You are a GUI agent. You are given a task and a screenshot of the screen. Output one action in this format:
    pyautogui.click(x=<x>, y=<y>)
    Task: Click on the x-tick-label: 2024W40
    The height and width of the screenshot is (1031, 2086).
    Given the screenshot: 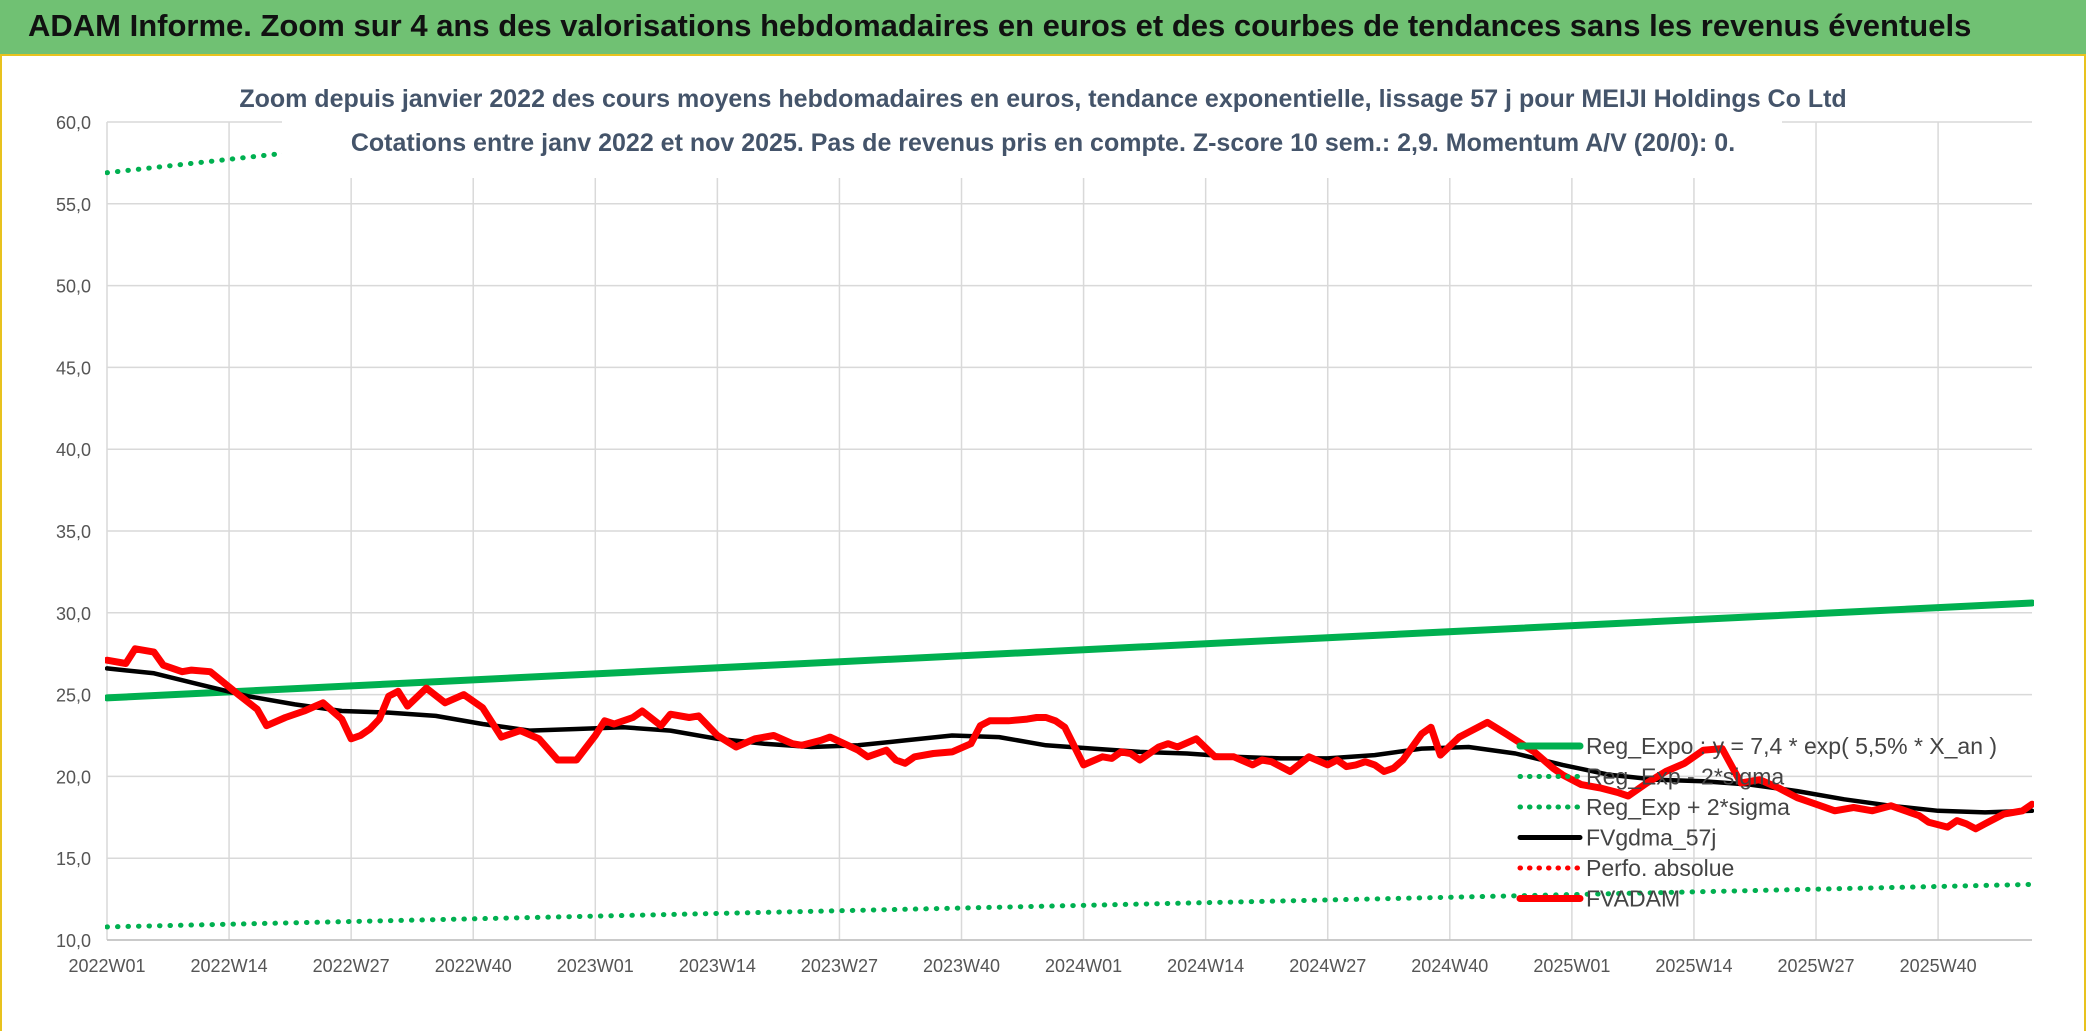 What is the action you would take?
    pyautogui.click(x=1449, y=966)
    